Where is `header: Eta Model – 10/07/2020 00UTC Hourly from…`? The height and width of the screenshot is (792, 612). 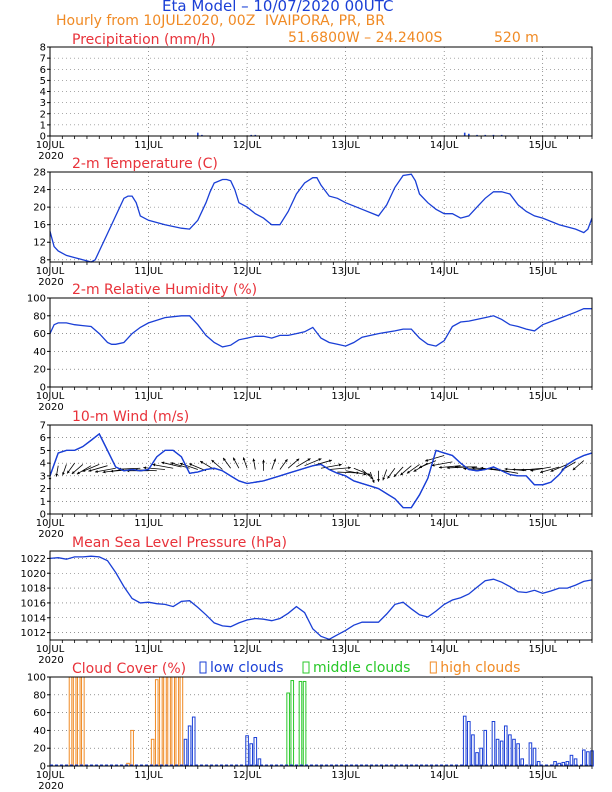
header: Eta Model – 10/07/2020 00UTC Hourly from… is located at coordinates (297, 23).